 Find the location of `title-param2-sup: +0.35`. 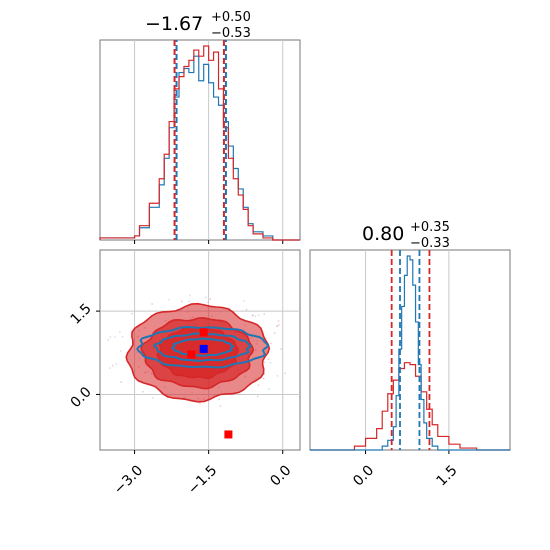

title-param2-sup: +0.35 is located at coordinates (430, 227).